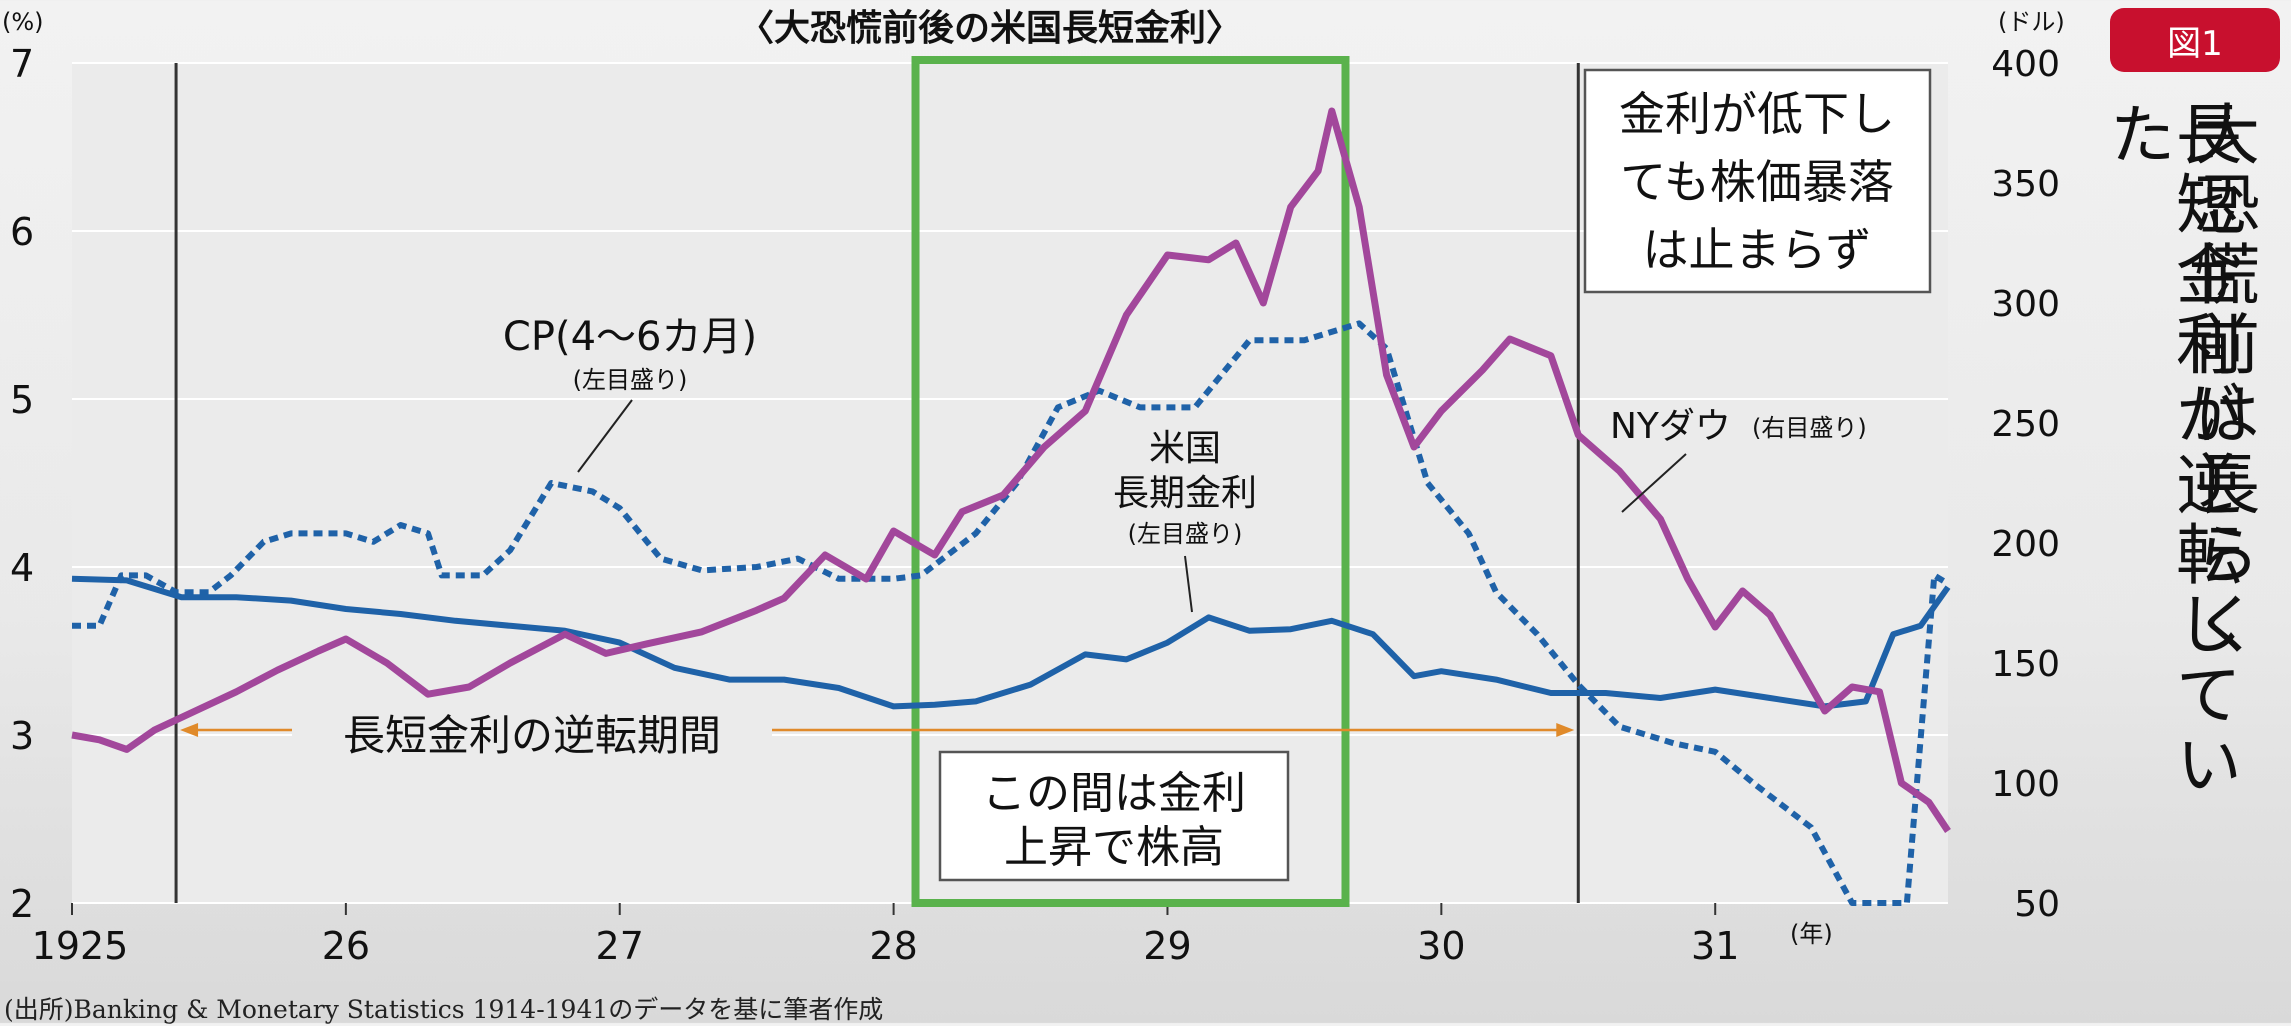  I want to click on long-label-1: 米国, so click(1185, 448).